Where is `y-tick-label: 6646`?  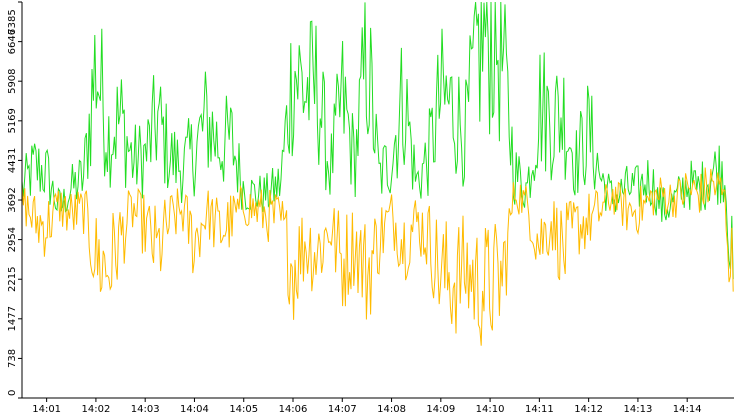 y-tick-label: 6646 is located at coordinates (12, 41).